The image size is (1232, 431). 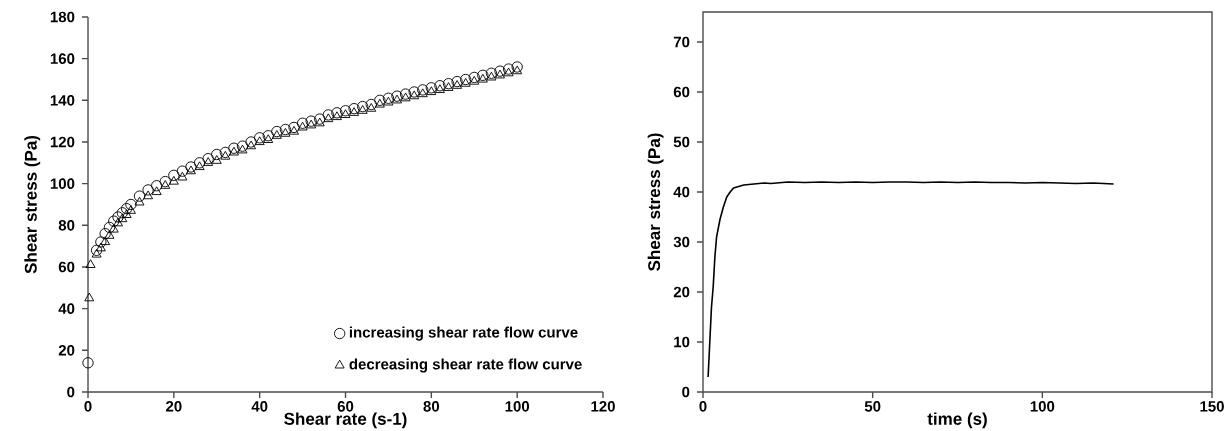 What do you see at coordinates (682, 342) in the screenshot?
I see `y-tick-label: 10` at bounding box center [682, 342].